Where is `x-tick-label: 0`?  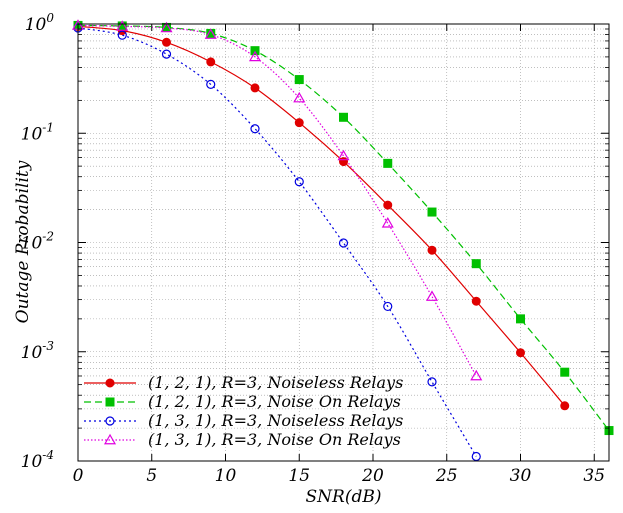
x-tick-label: 0 is located at coordinates (78, 476).